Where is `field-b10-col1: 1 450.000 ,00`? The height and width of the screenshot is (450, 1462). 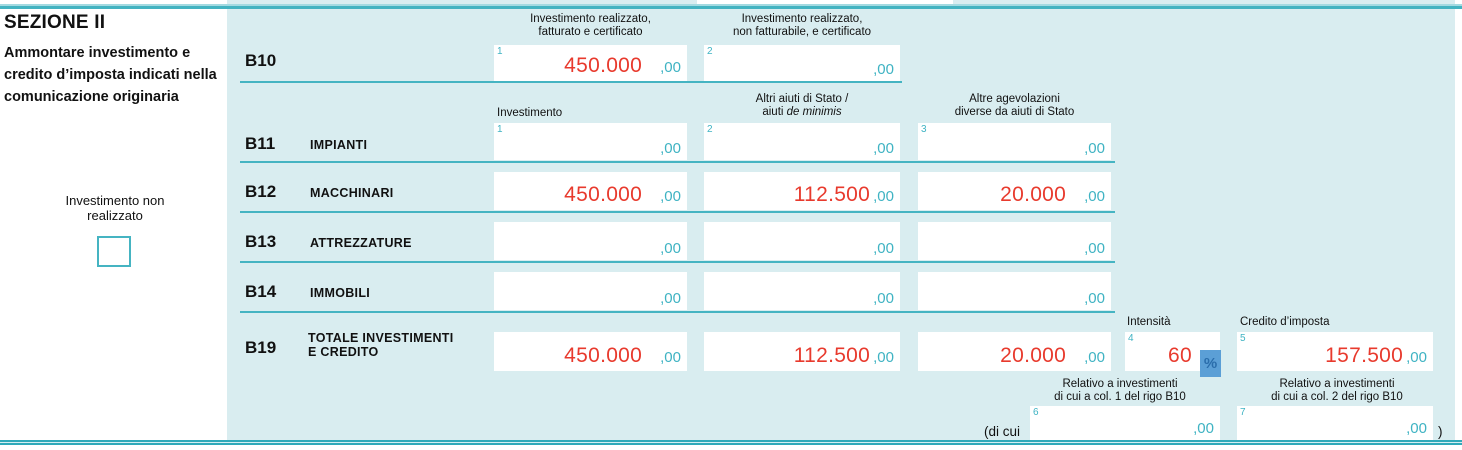 field-b10-col1: 1 450.000 ,00 is located at coordinates (590, 63).